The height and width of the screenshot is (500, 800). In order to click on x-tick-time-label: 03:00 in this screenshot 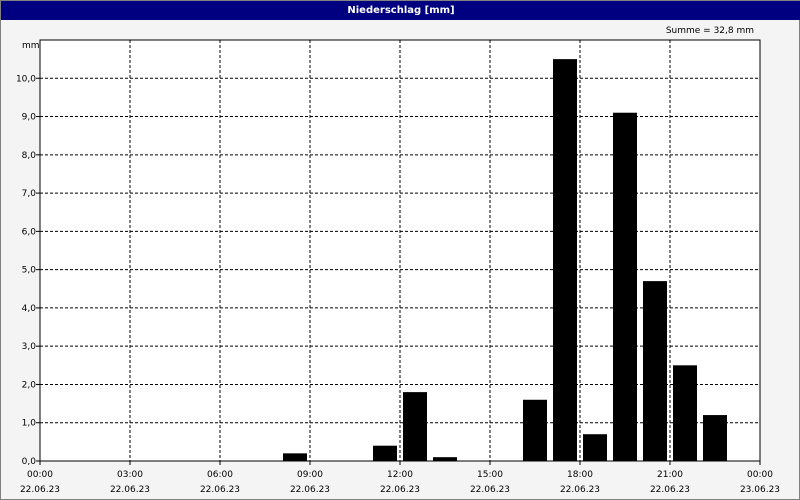, I will do `click(130, 475)`.